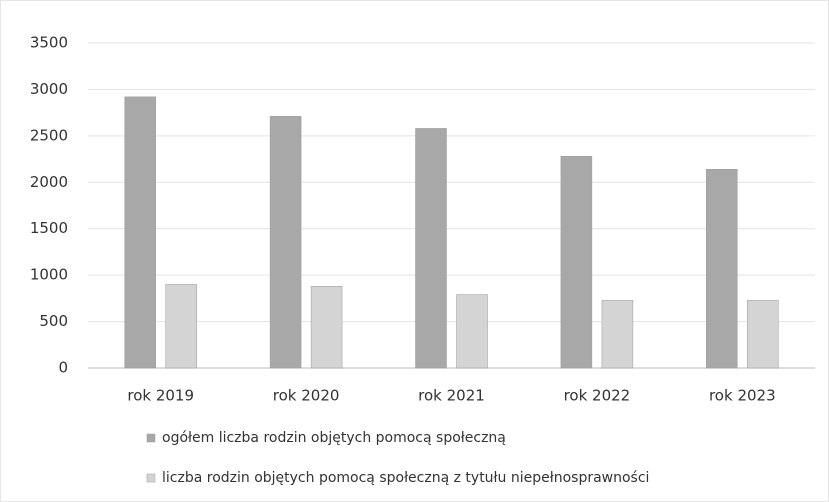 This screenshot has width=829, height=502. What do you see at coordinates (49, 275) in the screenshot?
I see `y-tick-label: 1000` at bounding box center [49, 275].